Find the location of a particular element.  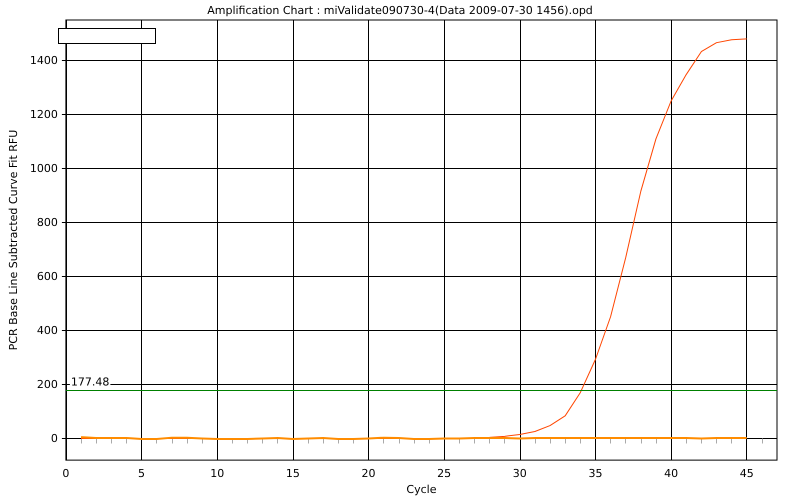

y-tick-label: 400 is located at coordinates (47, 330).